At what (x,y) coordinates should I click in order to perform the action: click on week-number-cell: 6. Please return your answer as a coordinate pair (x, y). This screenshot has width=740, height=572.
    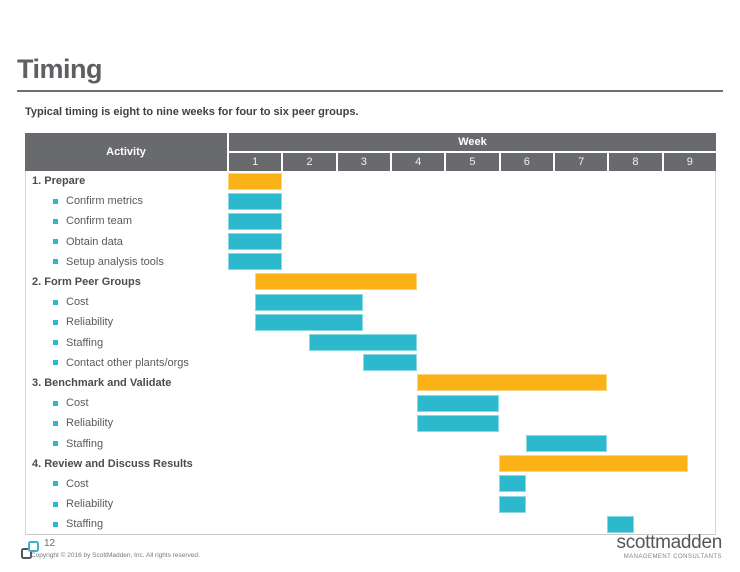
    Looking at the image, I should click on (526, 162).